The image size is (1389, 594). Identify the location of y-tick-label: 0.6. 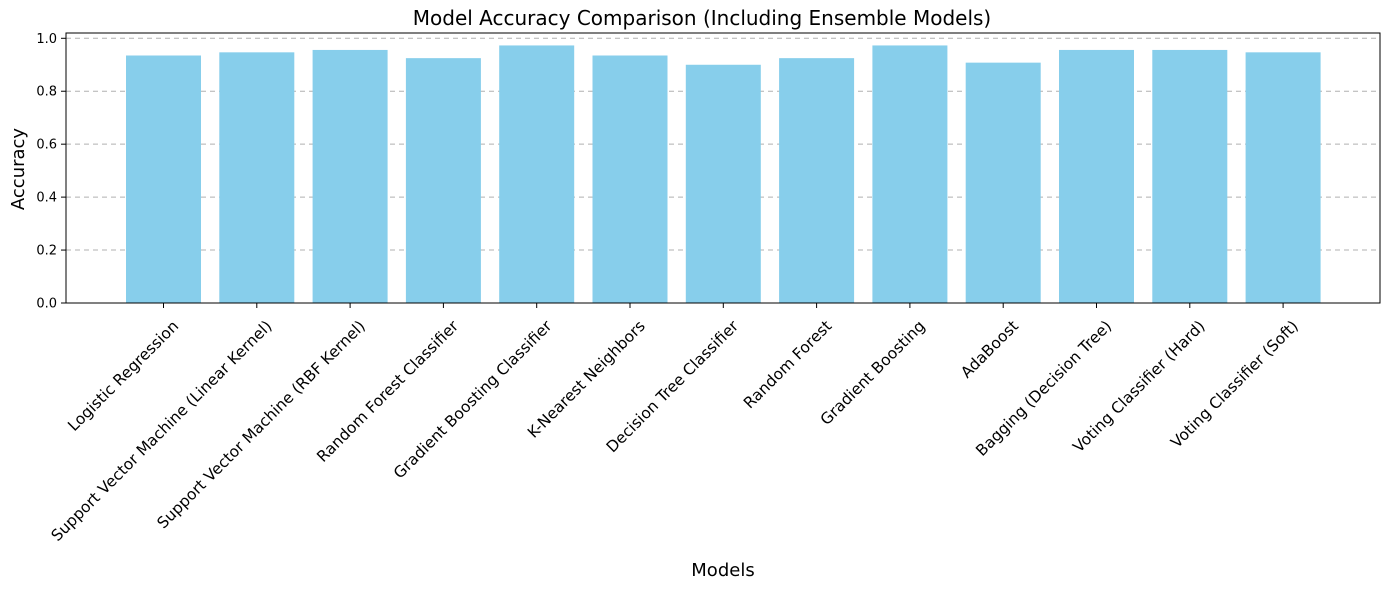
(46, 145).